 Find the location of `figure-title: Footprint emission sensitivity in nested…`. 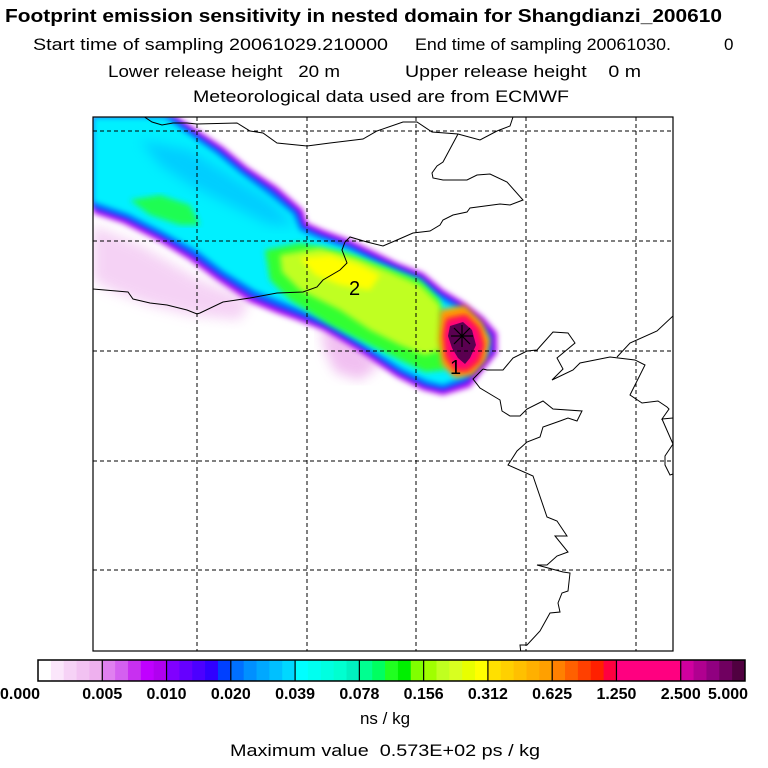

figure-title: Footprint emission sensitivity in nested… is located at coordinates (363, 16).